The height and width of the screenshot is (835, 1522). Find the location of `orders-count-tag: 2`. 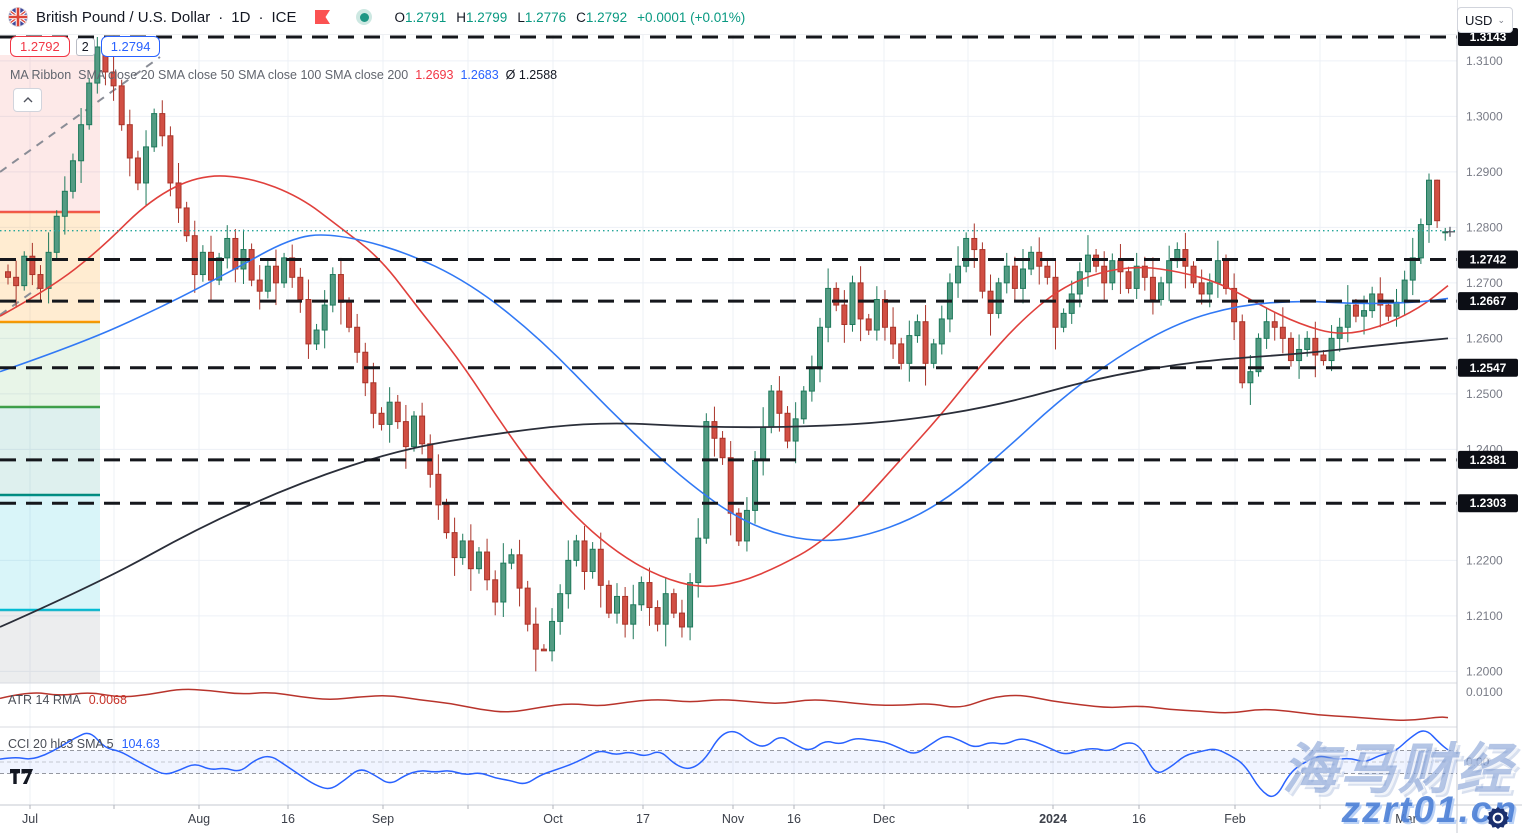

orders-count-tag: 2 is located at coordinates (85, 46).